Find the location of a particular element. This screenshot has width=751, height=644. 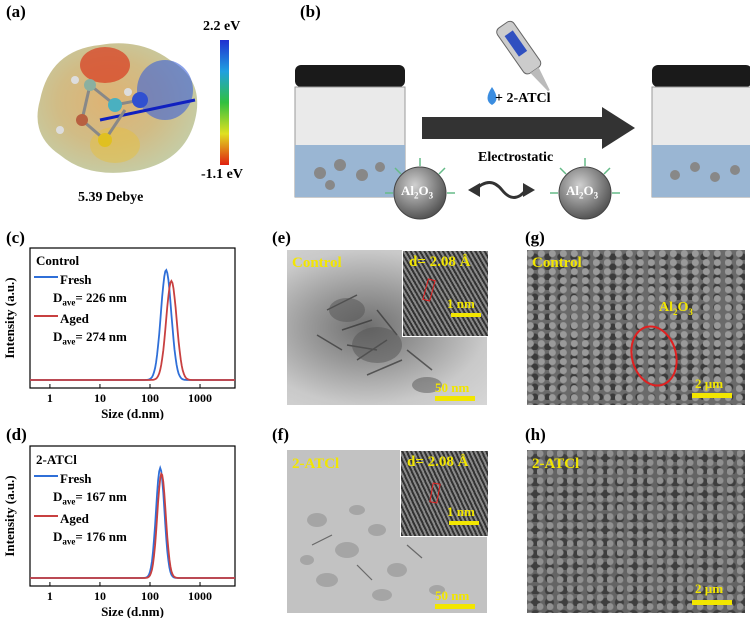

tem-scale-bar-control is located at coordinates (455, 398).